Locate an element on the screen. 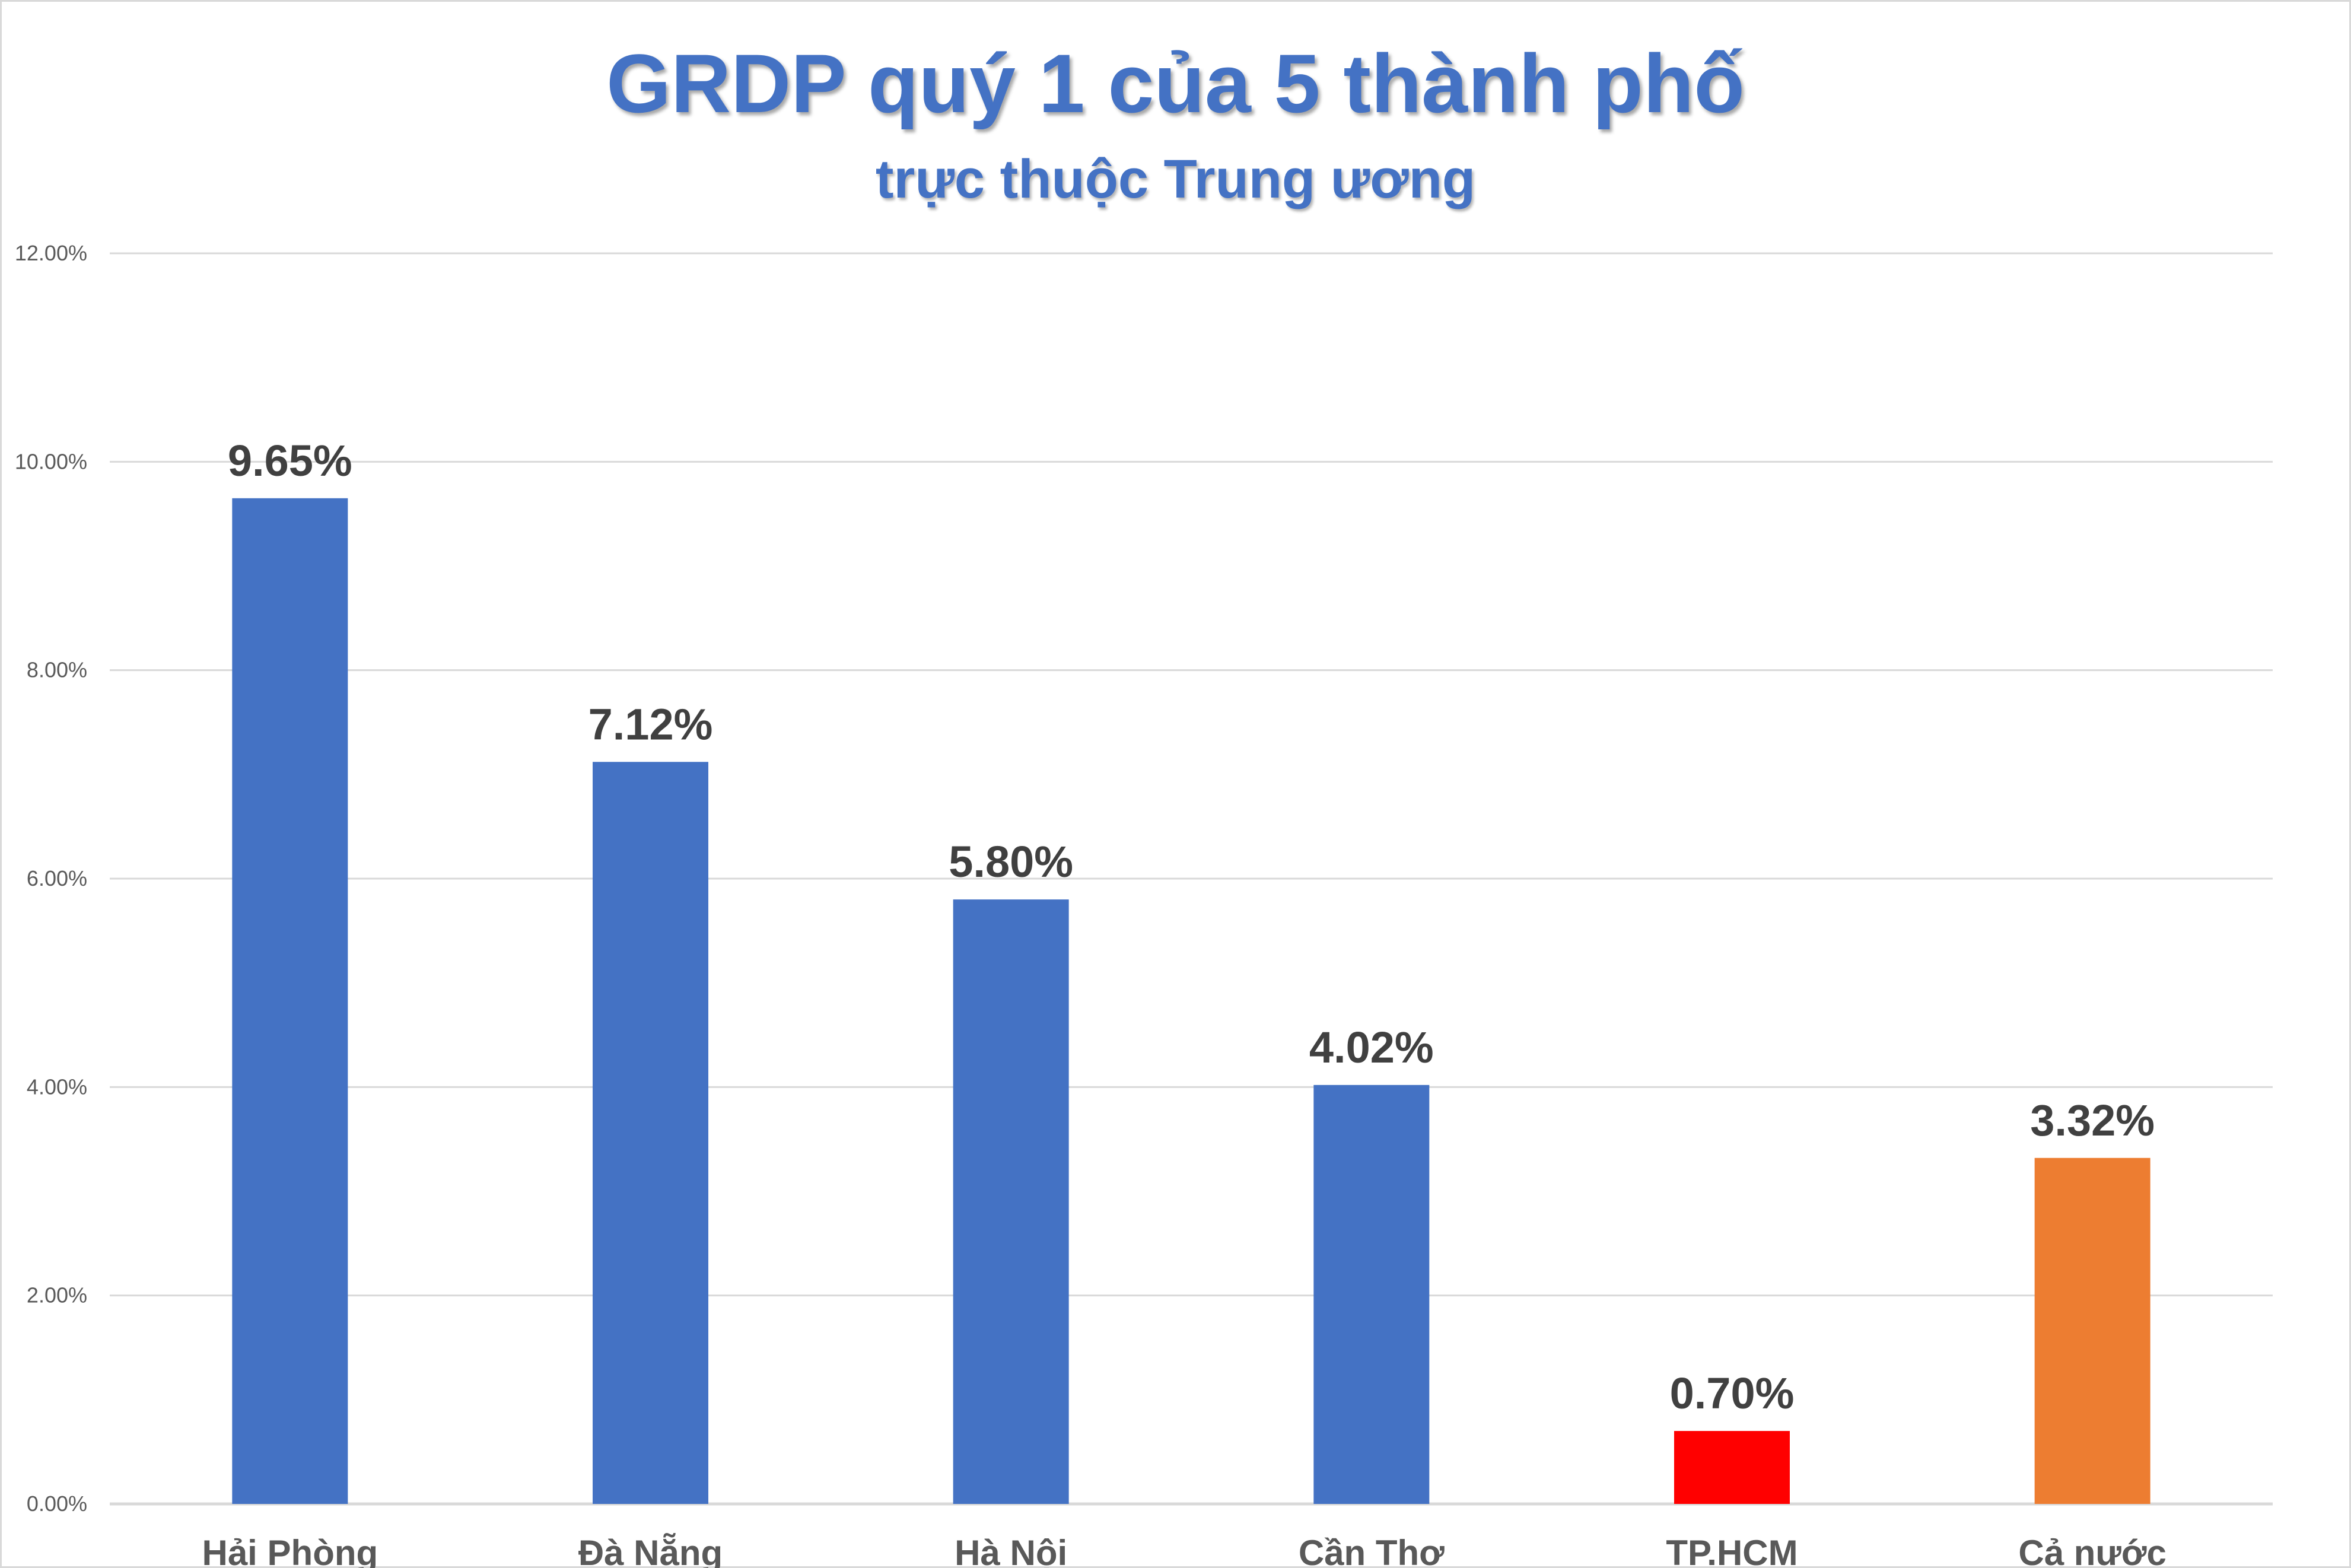 Image resolution: width=2351 pixels, height=1568 pixels. y-tick-label: 10.00% is located at coordinates (51, 461).